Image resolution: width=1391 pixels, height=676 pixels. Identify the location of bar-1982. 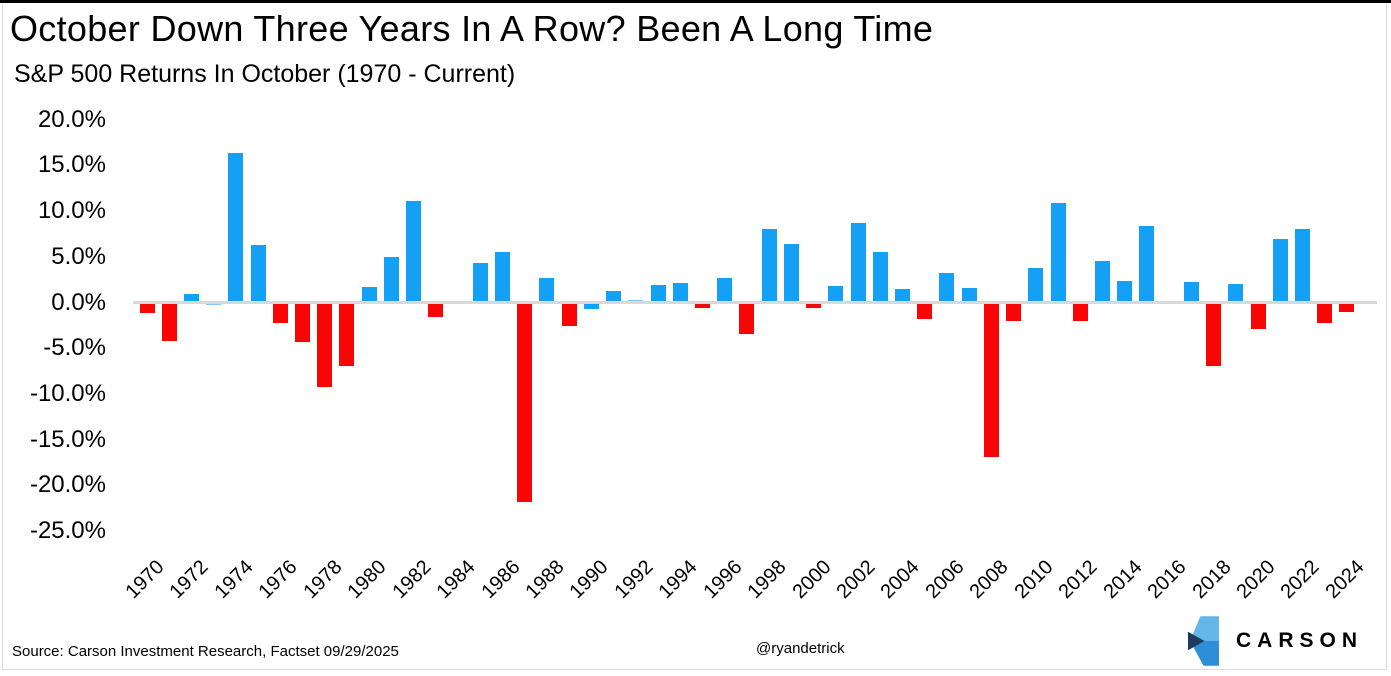
(414, 251).